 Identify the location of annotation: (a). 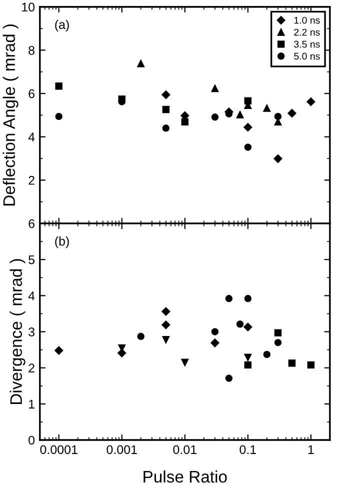
(62, 26).